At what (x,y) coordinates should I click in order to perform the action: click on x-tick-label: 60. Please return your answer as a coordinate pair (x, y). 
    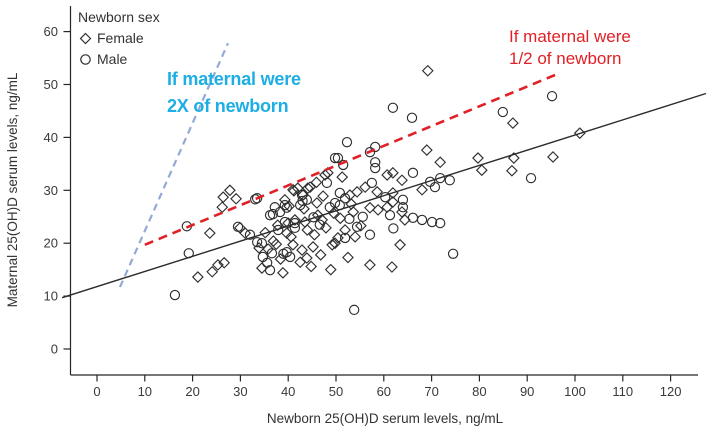
    Looking at the image, I should click on (384, 391).